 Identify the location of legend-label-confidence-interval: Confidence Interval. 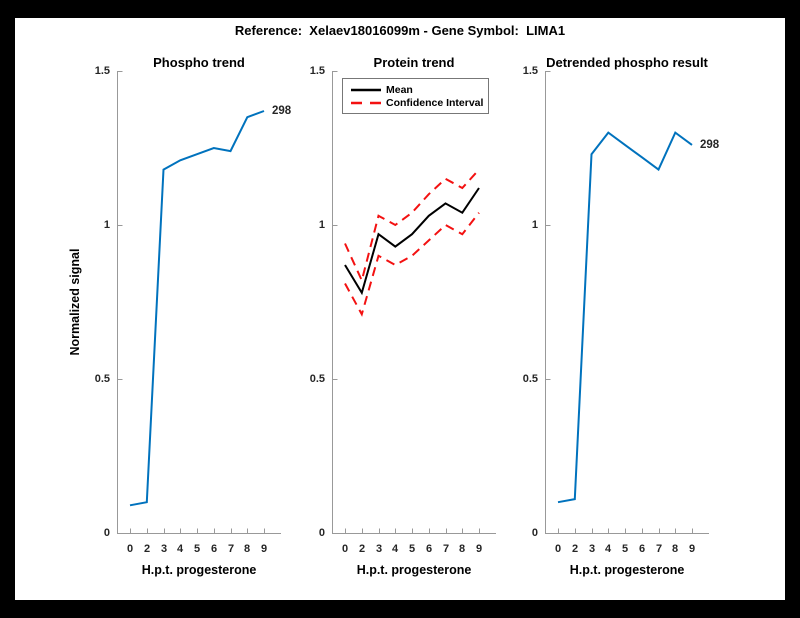
(435, 102).